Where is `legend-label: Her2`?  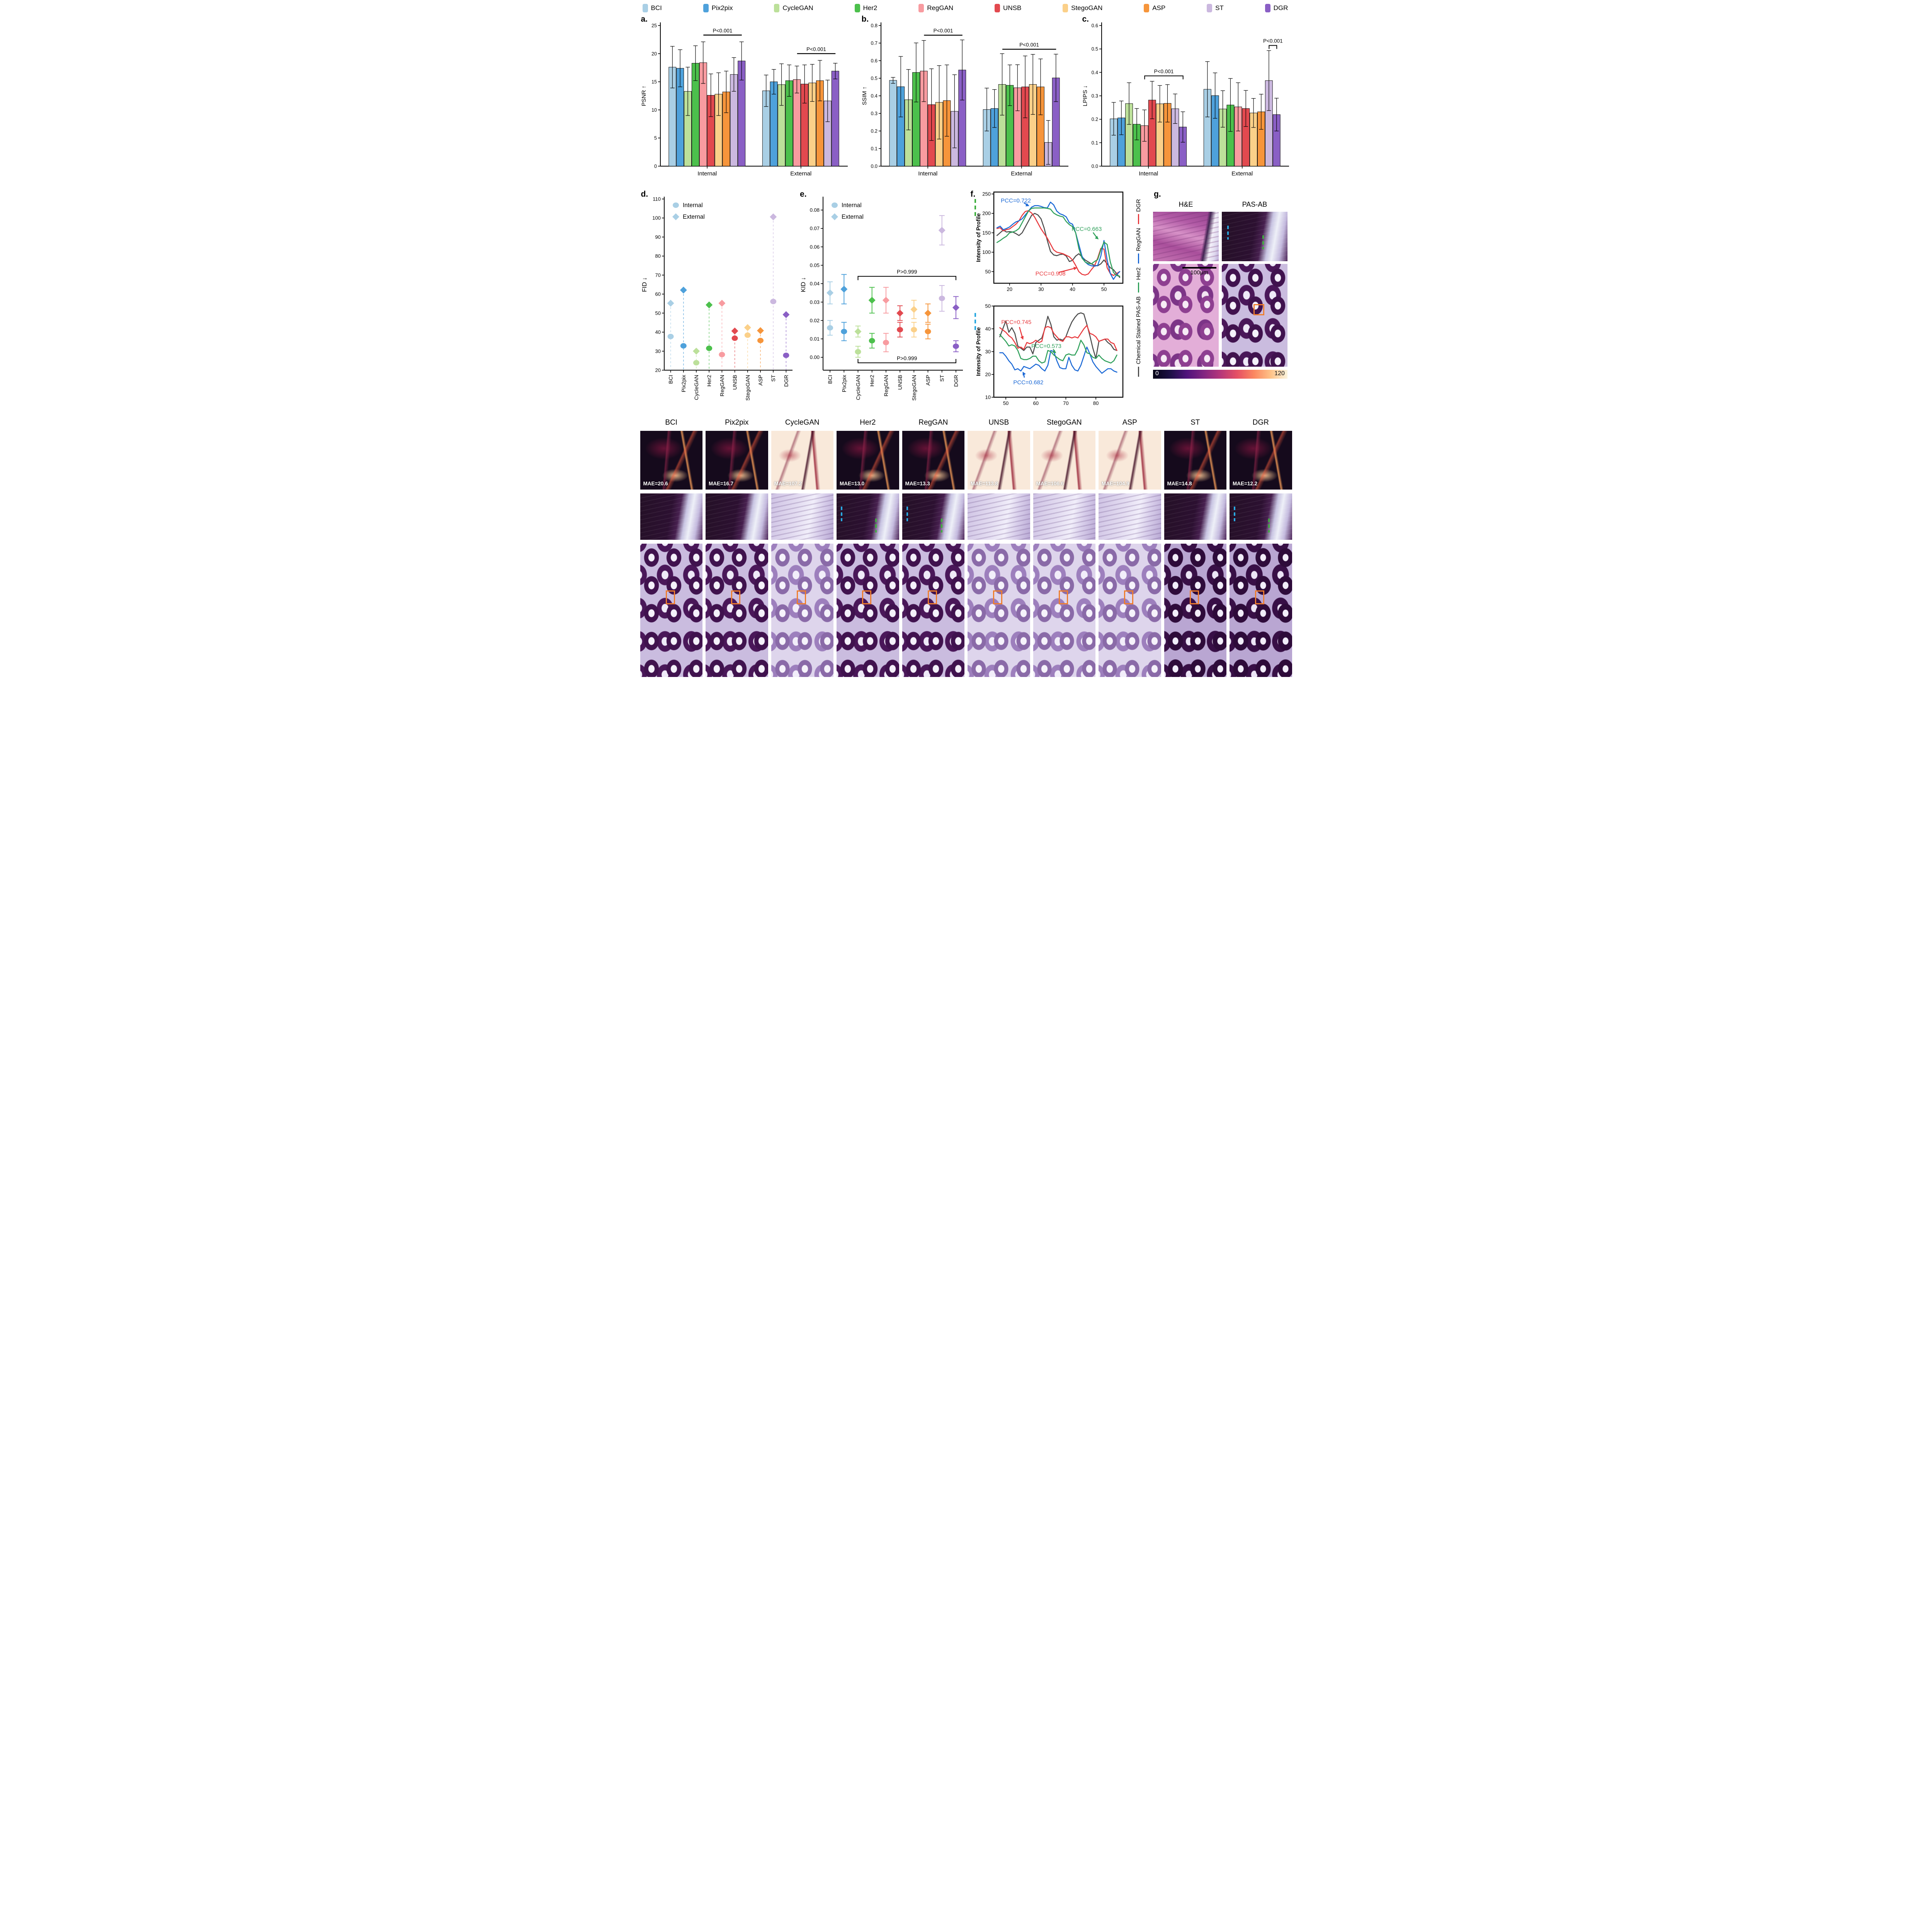 legend-label: Her2 is located at coordinates (871, 8).